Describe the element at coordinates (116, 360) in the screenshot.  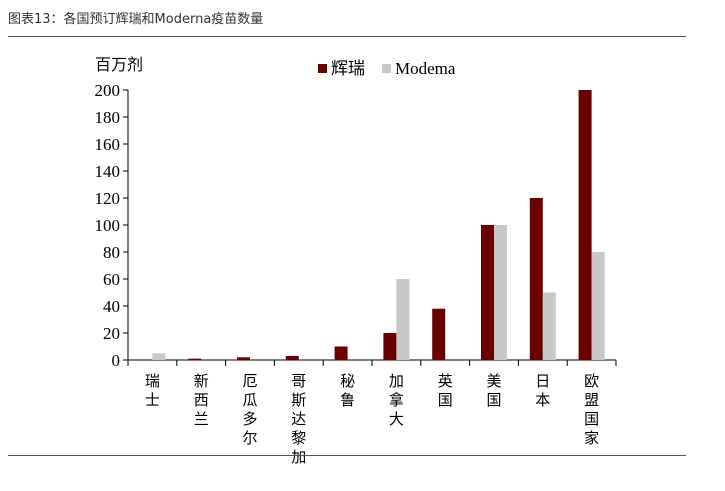
I see `y-tick-label: 0` at that location.